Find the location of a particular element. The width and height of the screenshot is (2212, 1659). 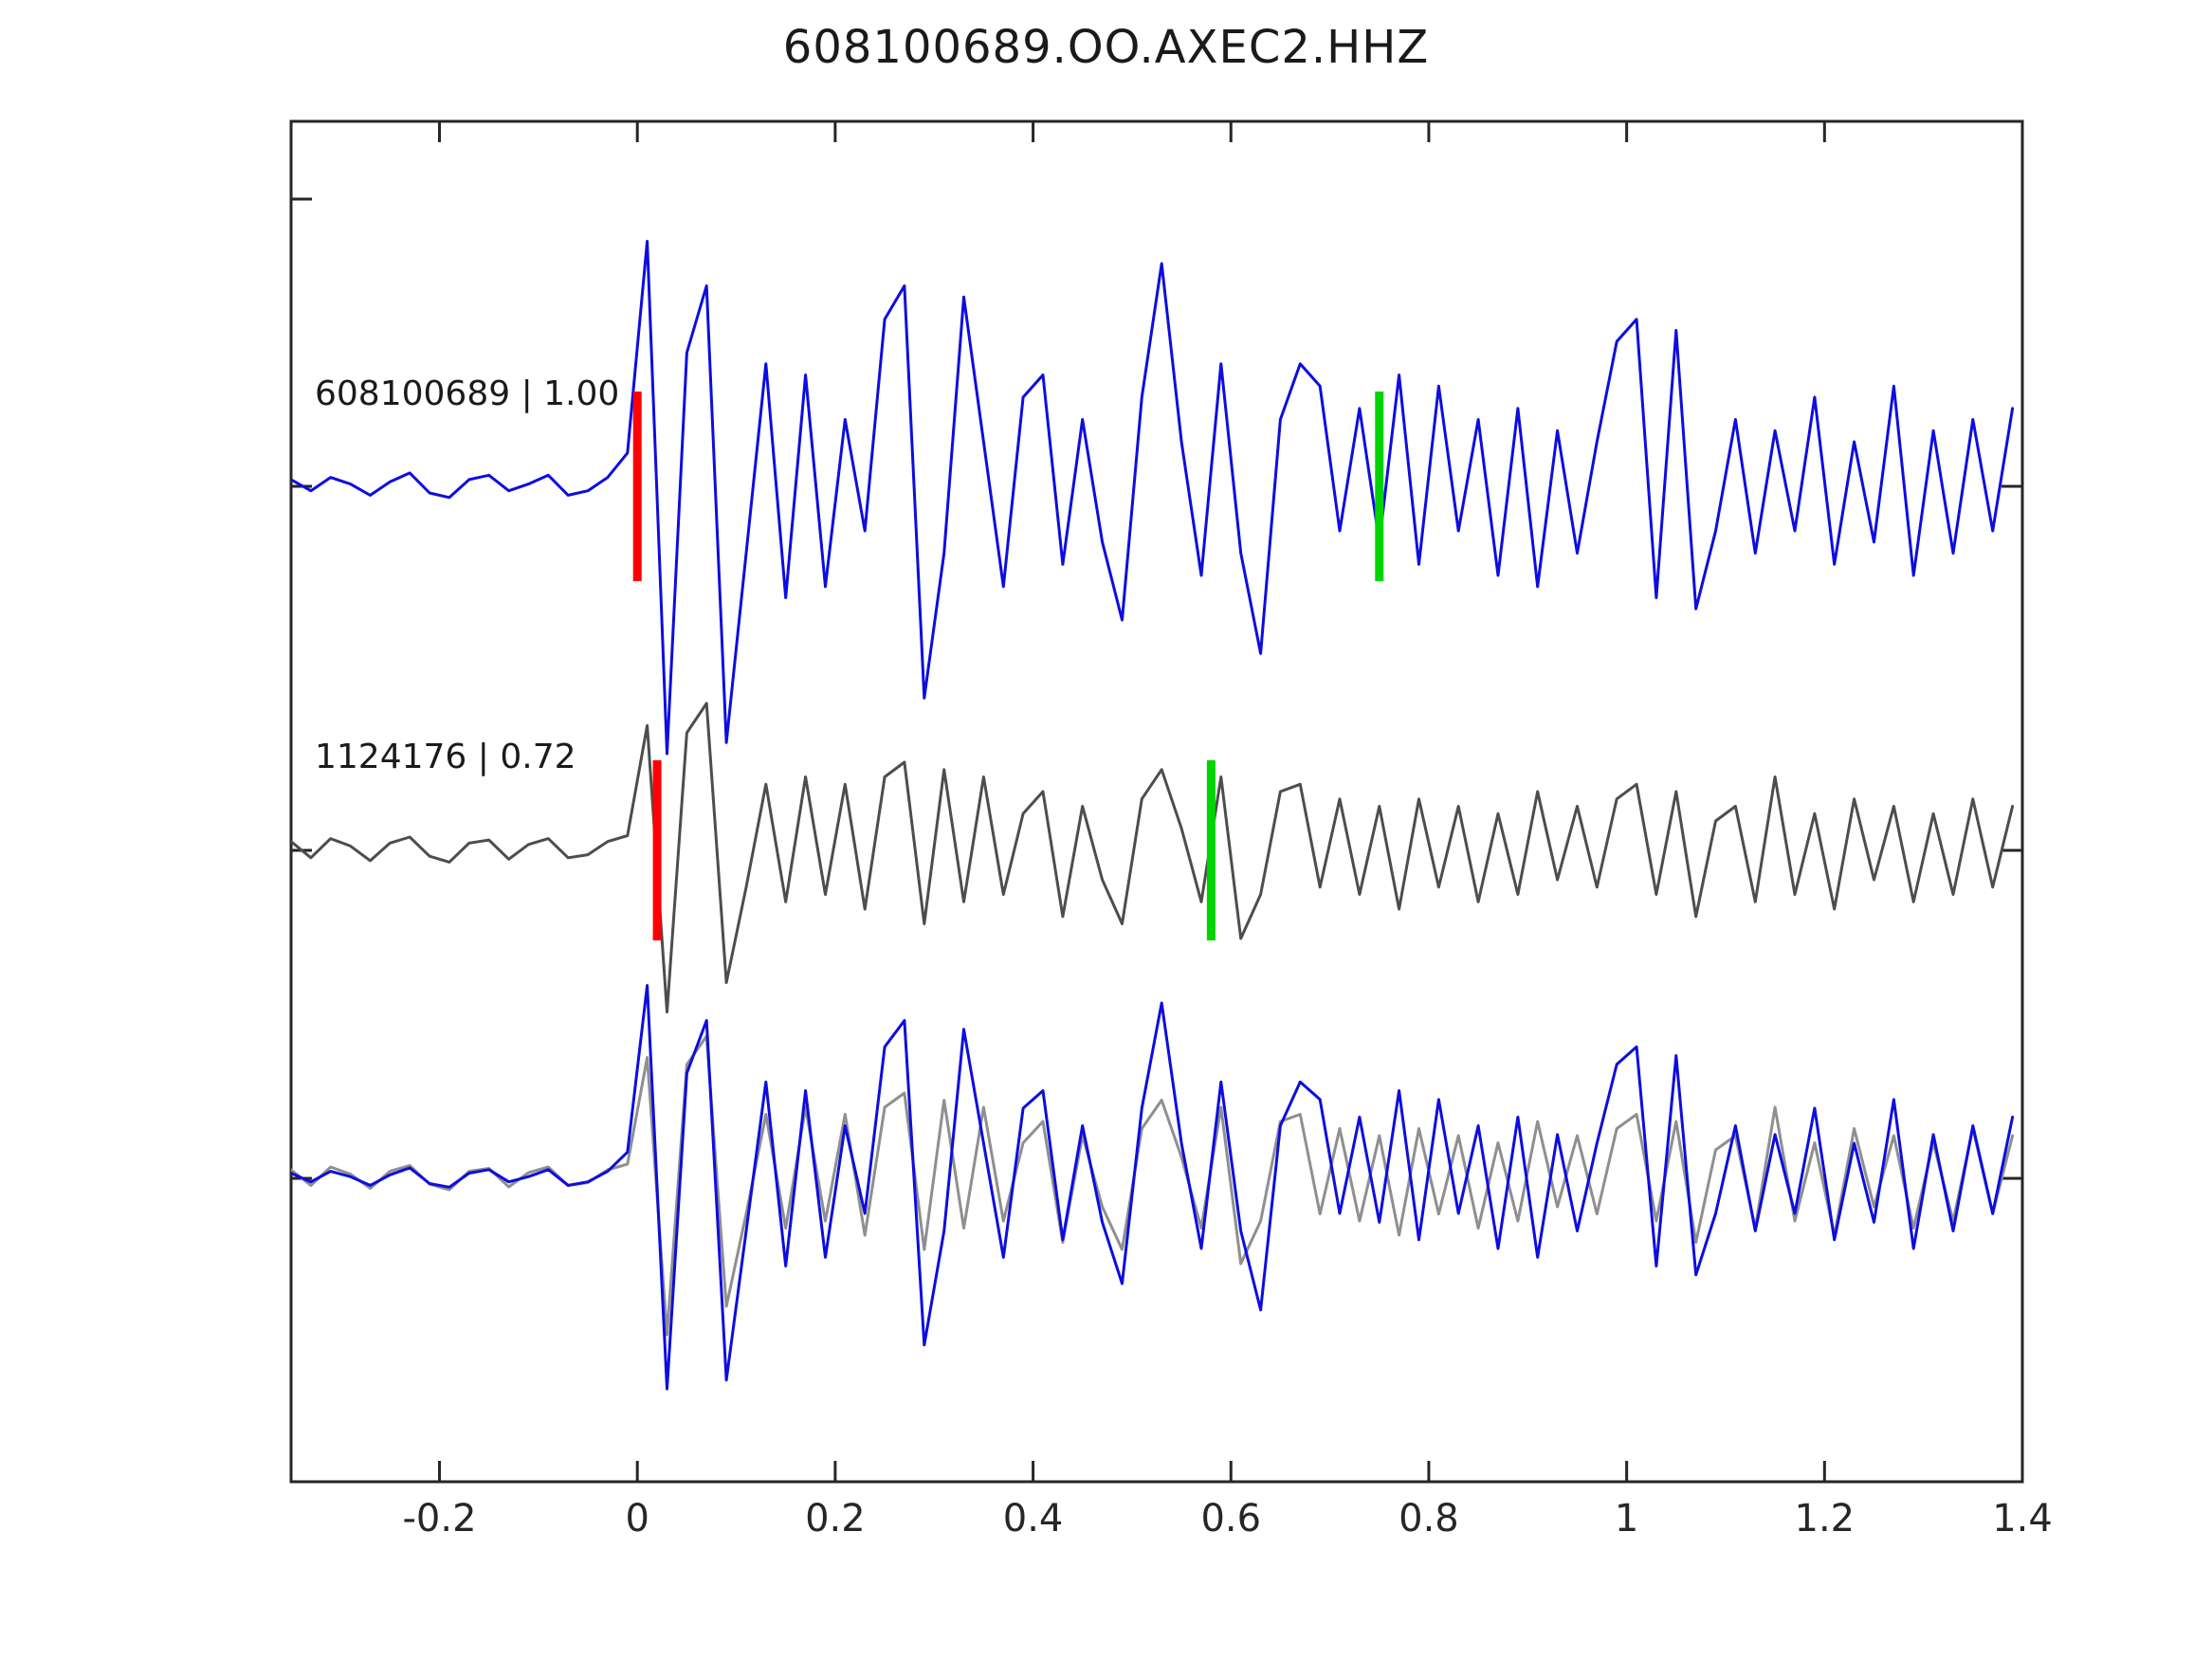

x-tick-label: 0.6 is located at coordinates (1230, 1518).